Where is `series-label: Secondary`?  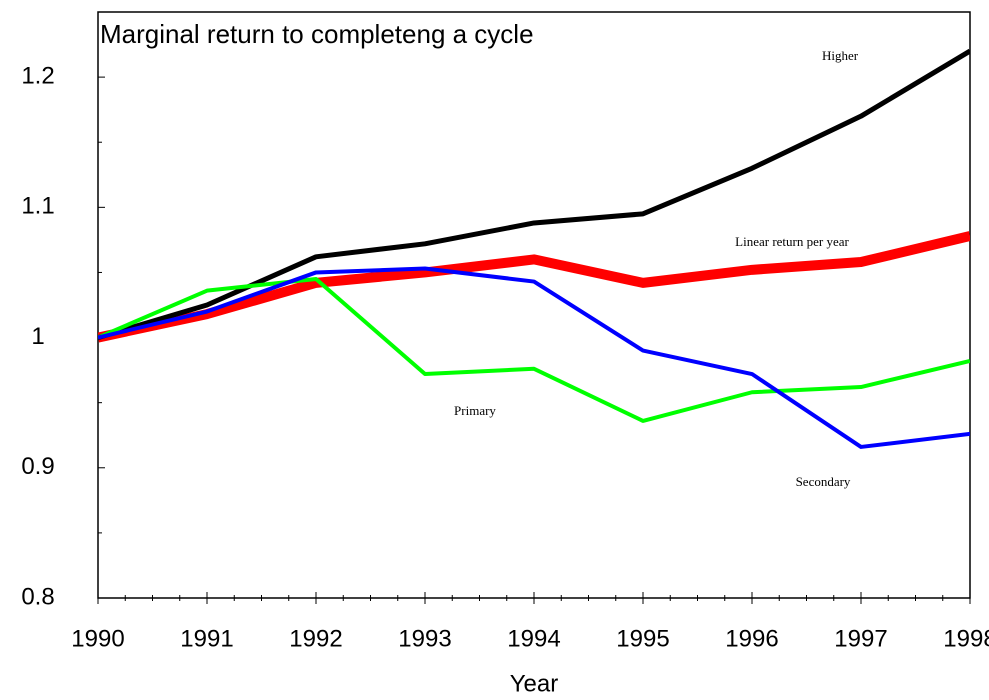
series-label: Secondary is located at coordinates (823, 481).